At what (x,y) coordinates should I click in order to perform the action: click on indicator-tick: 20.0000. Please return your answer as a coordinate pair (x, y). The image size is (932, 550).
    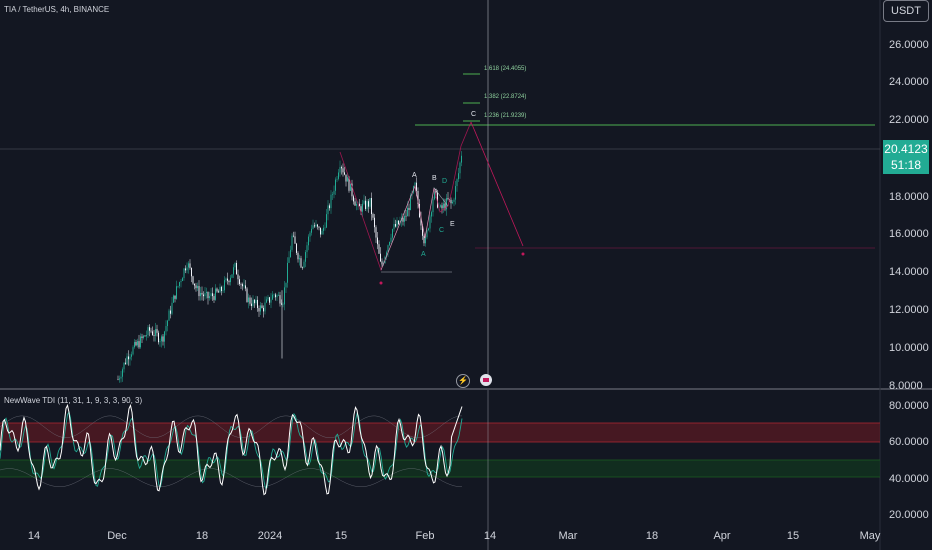
    Looking at the image, I should click on (909, 515).